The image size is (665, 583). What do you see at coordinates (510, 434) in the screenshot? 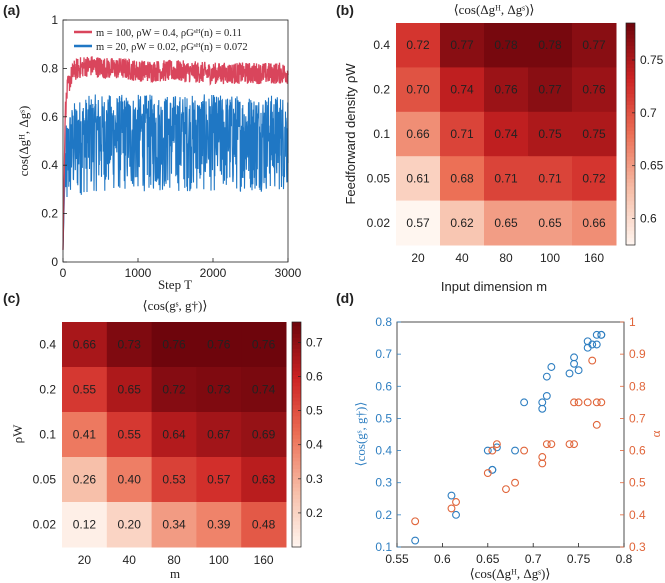
I see `panel-d-axes-box` at bounding box center [510, 434].